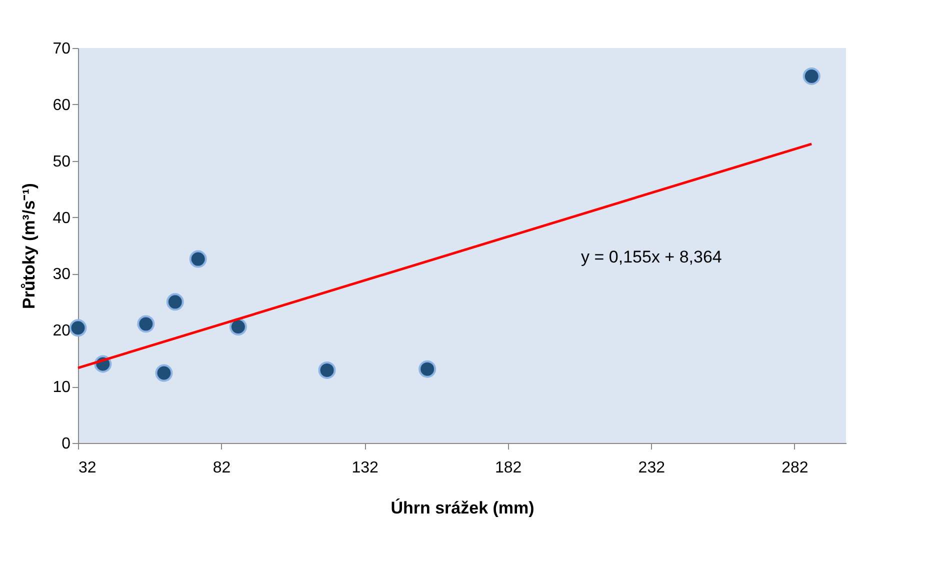  What do you see at coordinates (61, 387) in the screenshot?
I see `y-tick-label: 10` at bounding box center [61, 387].